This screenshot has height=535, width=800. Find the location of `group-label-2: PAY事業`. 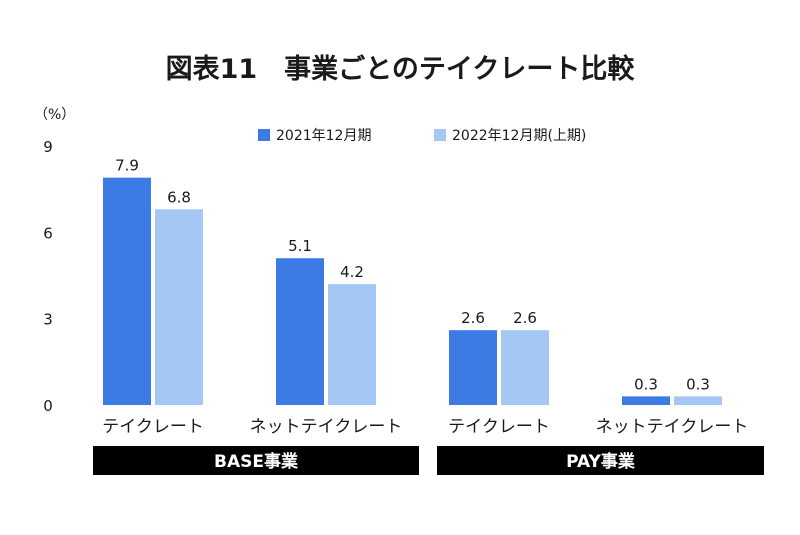

group-label-2: PAY事業 is located at coordinates (600, 461).